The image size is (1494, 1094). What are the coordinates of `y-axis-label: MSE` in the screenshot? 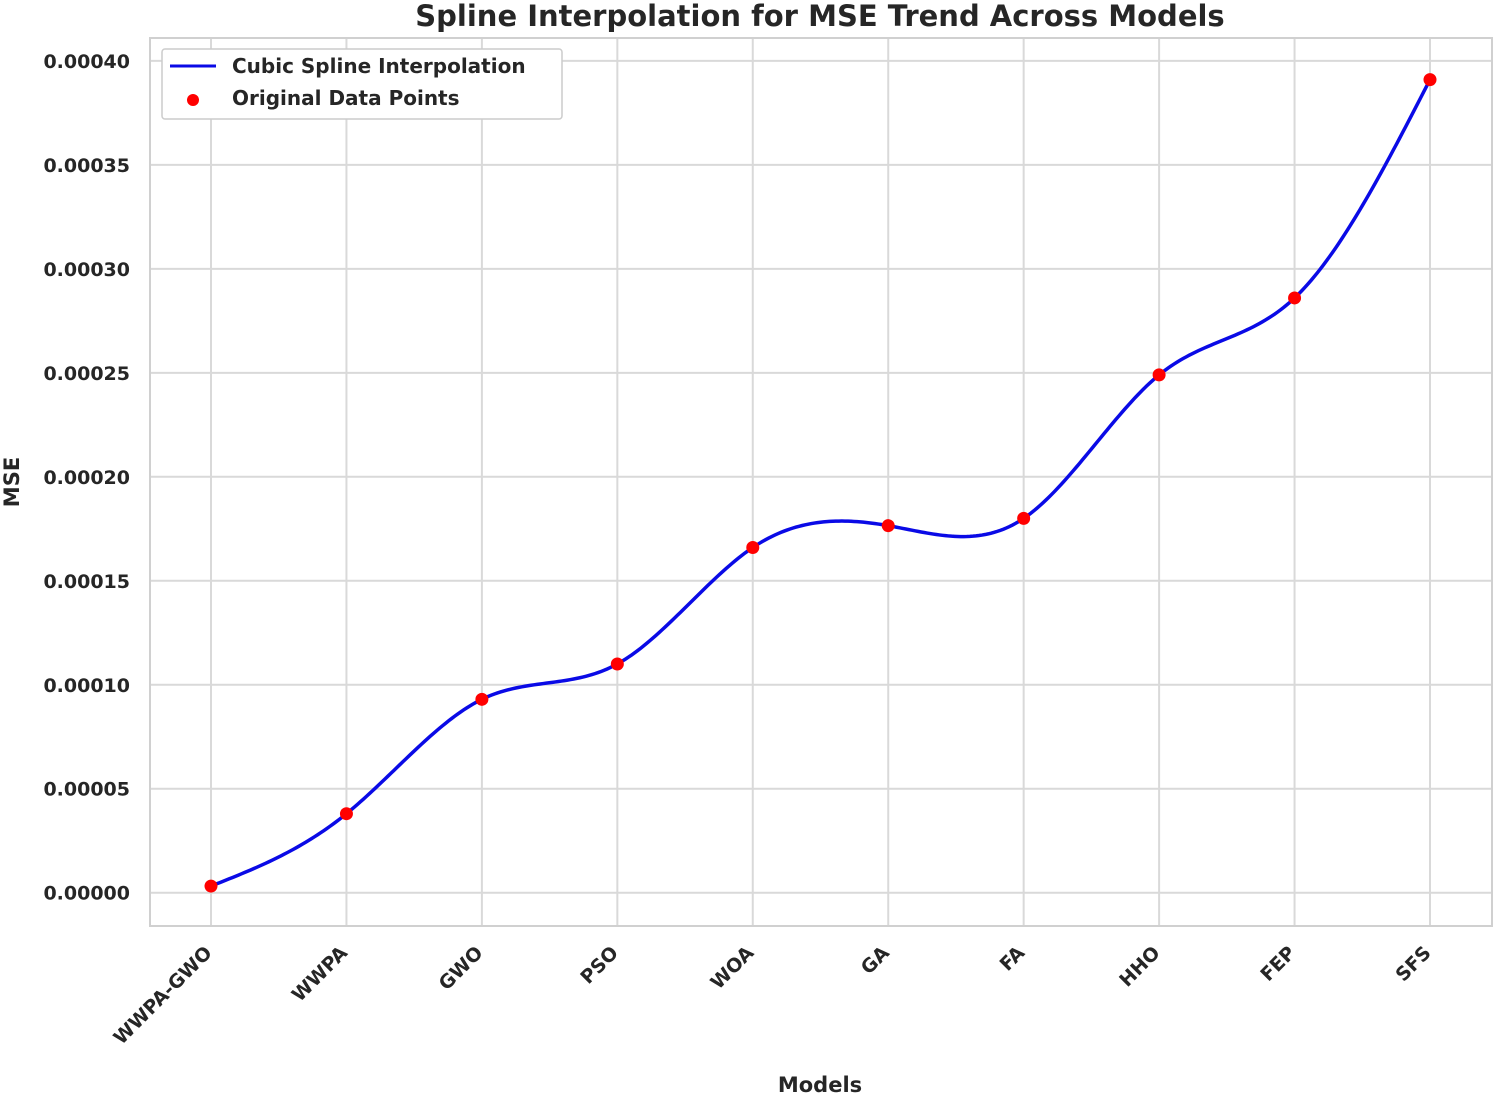 It's located at (12, 482).